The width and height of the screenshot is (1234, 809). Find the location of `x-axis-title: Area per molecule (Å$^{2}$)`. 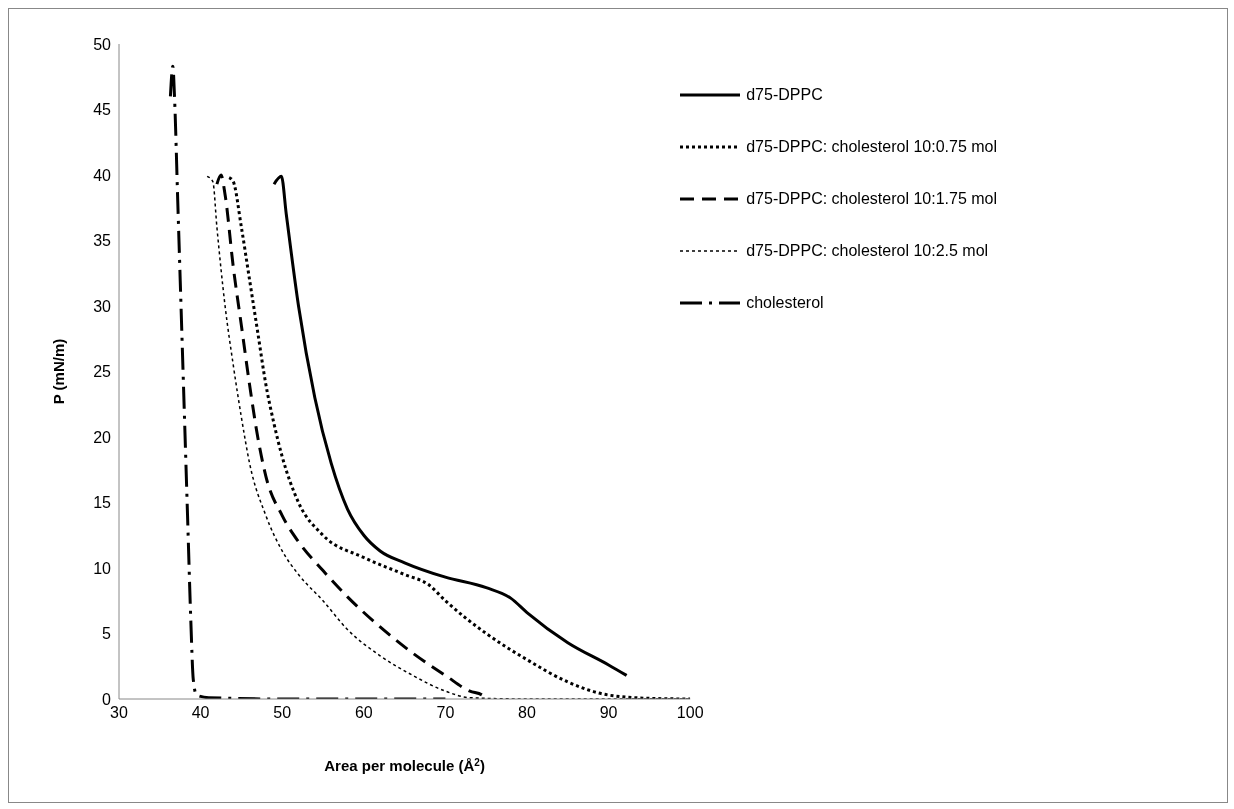

x-axis-title: Area per molecule (Å$^{2}$) is located at coordinates (404, 765).